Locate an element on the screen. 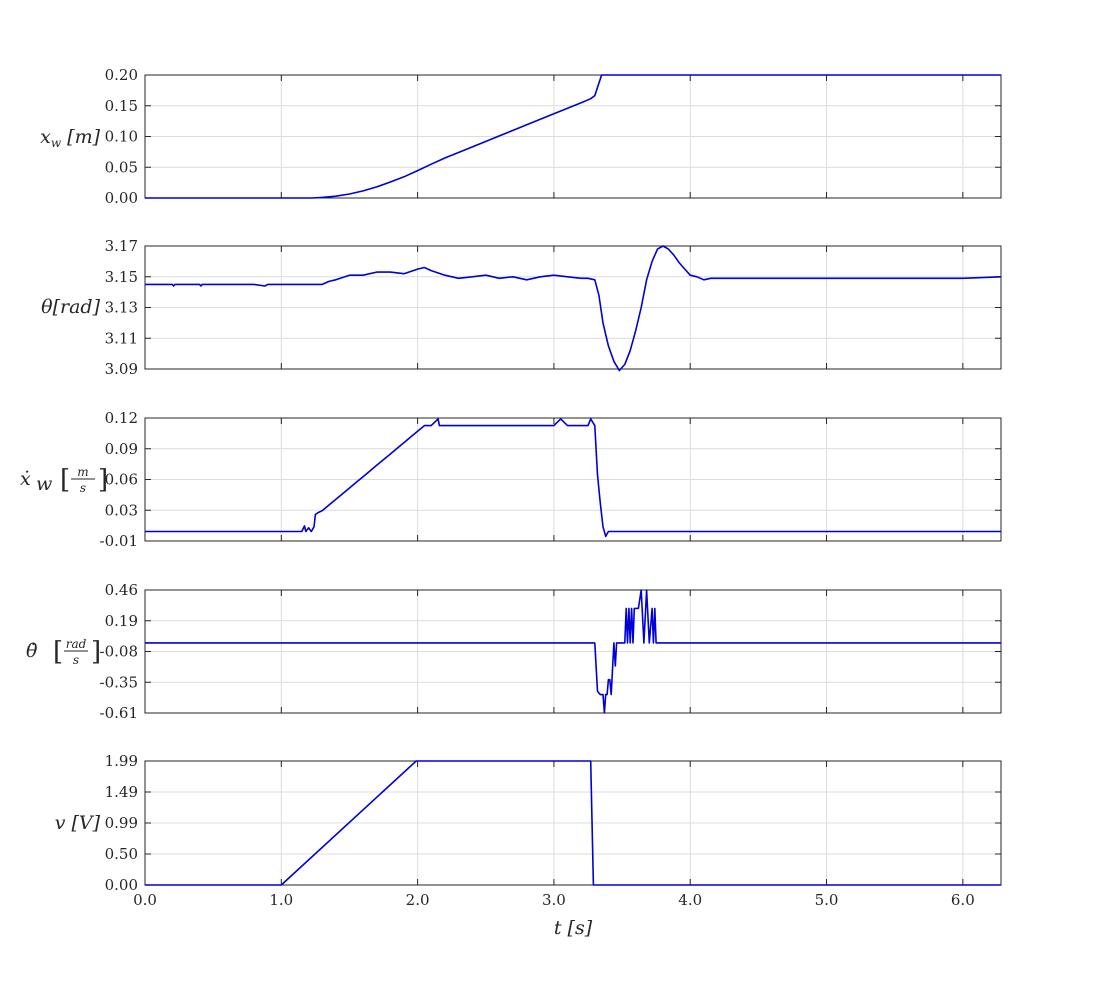  y-tick-label: 0.09 is located at coordinates (121, 449).